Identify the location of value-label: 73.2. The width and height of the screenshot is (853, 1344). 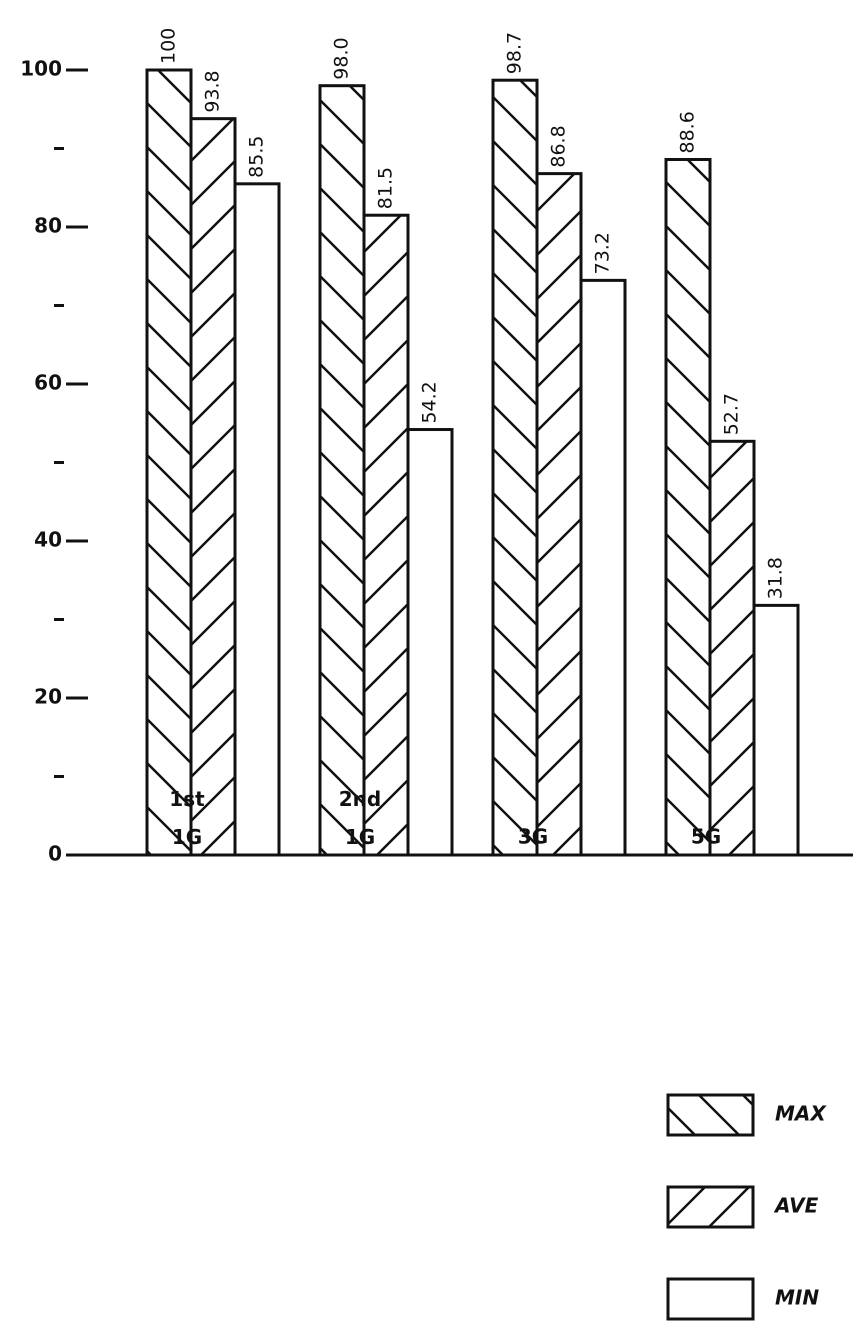
(603, 253).